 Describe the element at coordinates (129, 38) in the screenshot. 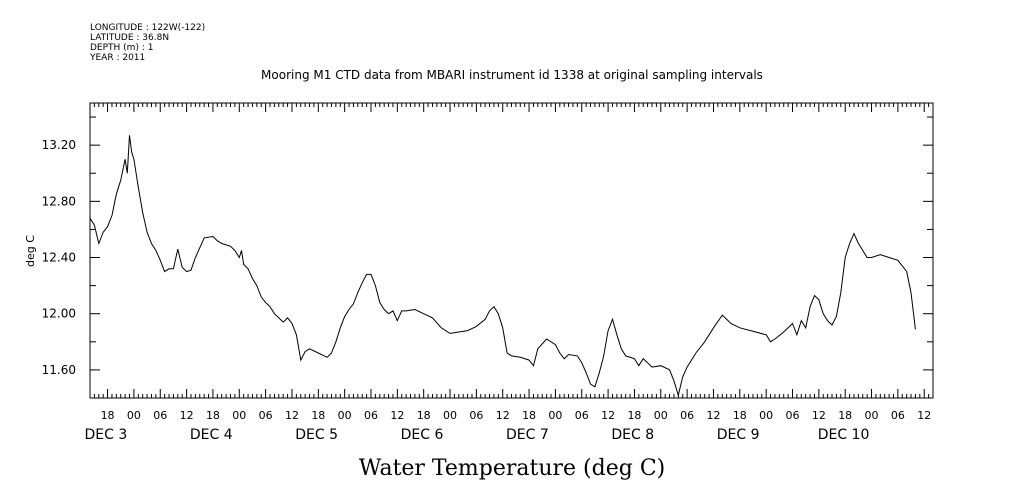

I see `meta-latitude: LATITUDE : 36.8N` at that location.